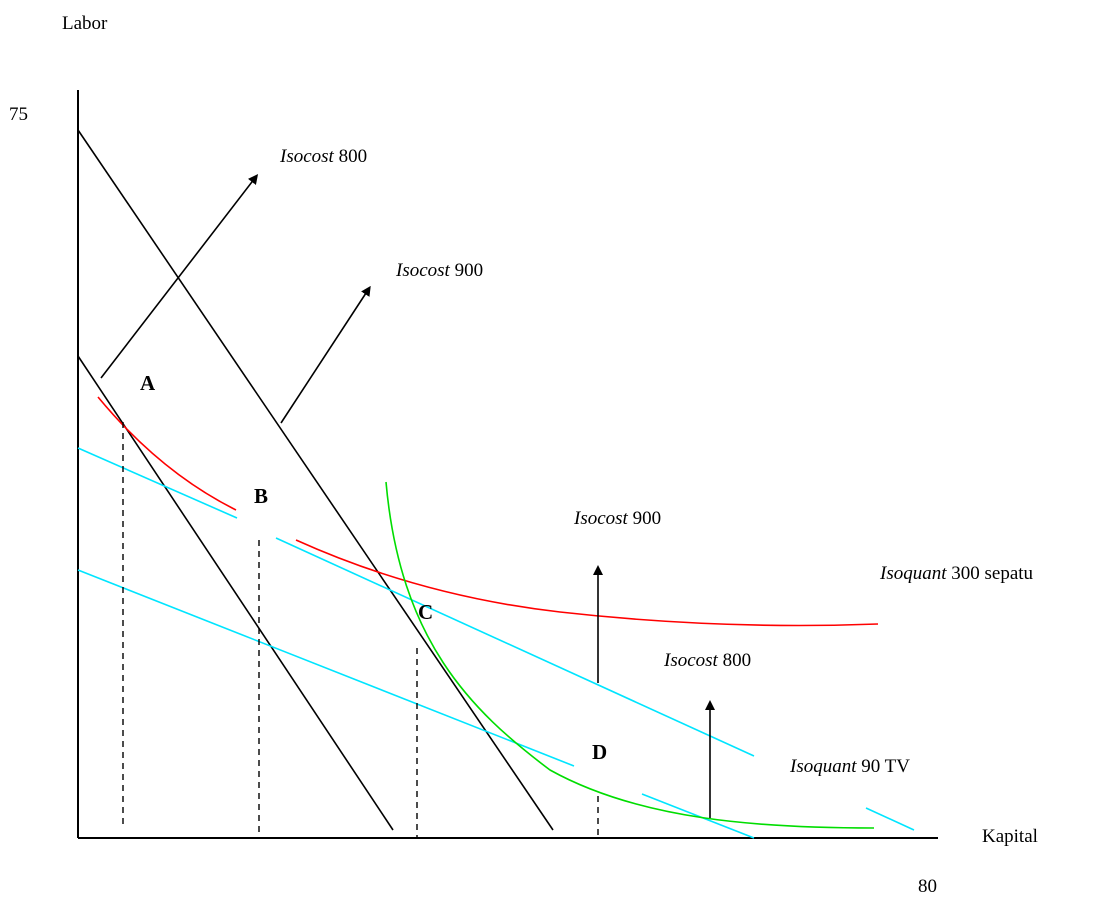 The height and width of the screenshot is (900, 1097). Describe the element at coordinates (890, 819) in the screenshot. I see `isocost-tv-tail-segment` at that location.